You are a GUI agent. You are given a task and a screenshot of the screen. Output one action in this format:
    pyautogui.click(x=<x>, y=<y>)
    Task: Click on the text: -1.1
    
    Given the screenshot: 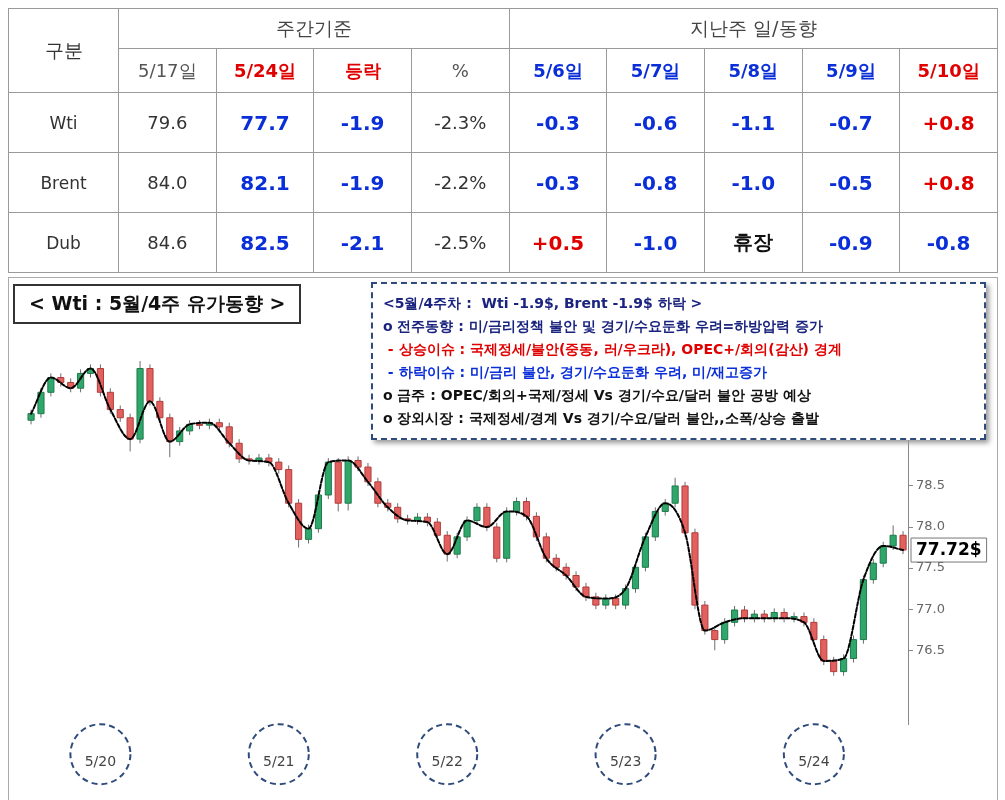 What is the action you would take?
    pyautogui.click(x=753, y=122)
    